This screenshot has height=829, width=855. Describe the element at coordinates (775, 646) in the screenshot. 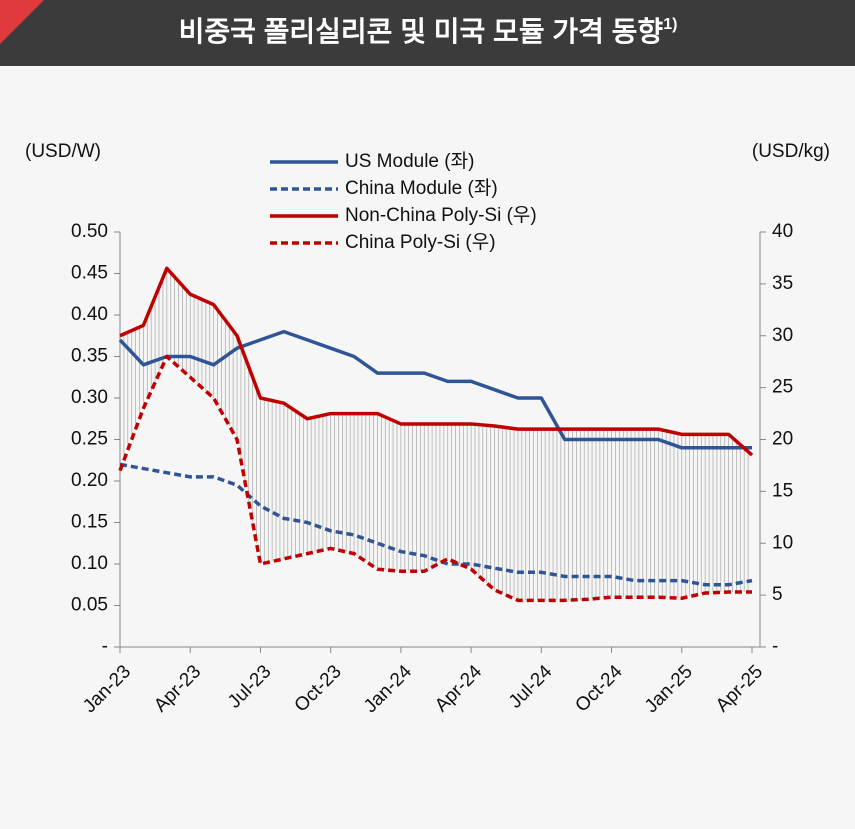

I see `y2-tick-label: -` at that location.